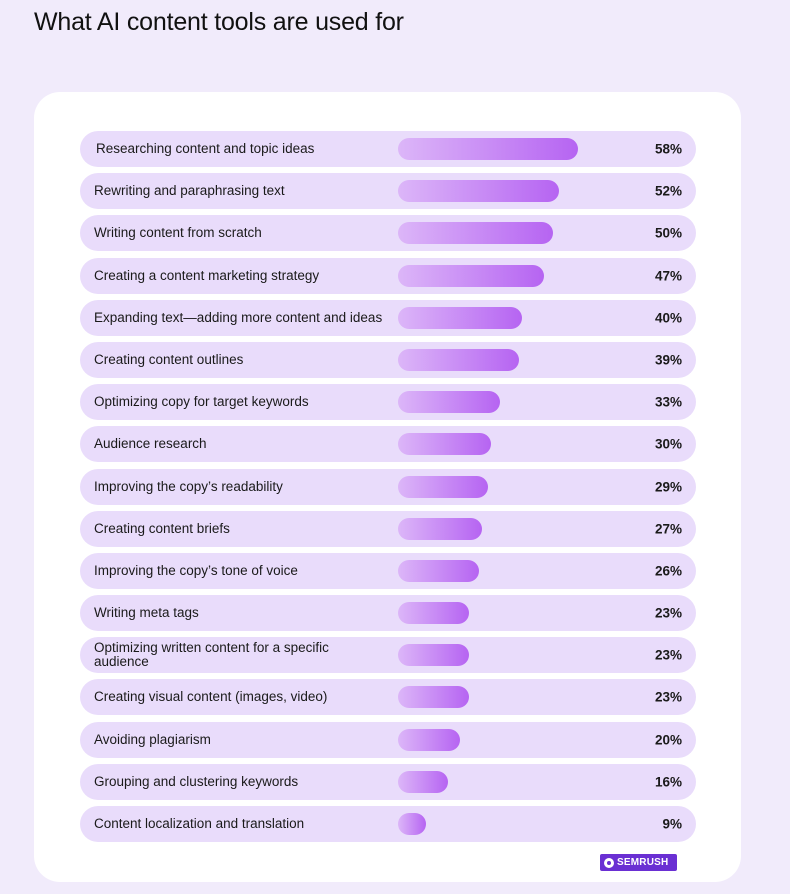 The image size is (790, 894). What do you see at coordinates (668, 402) in the screenshot?
I see `value-label: 33%` at bounding box center [668, 402].